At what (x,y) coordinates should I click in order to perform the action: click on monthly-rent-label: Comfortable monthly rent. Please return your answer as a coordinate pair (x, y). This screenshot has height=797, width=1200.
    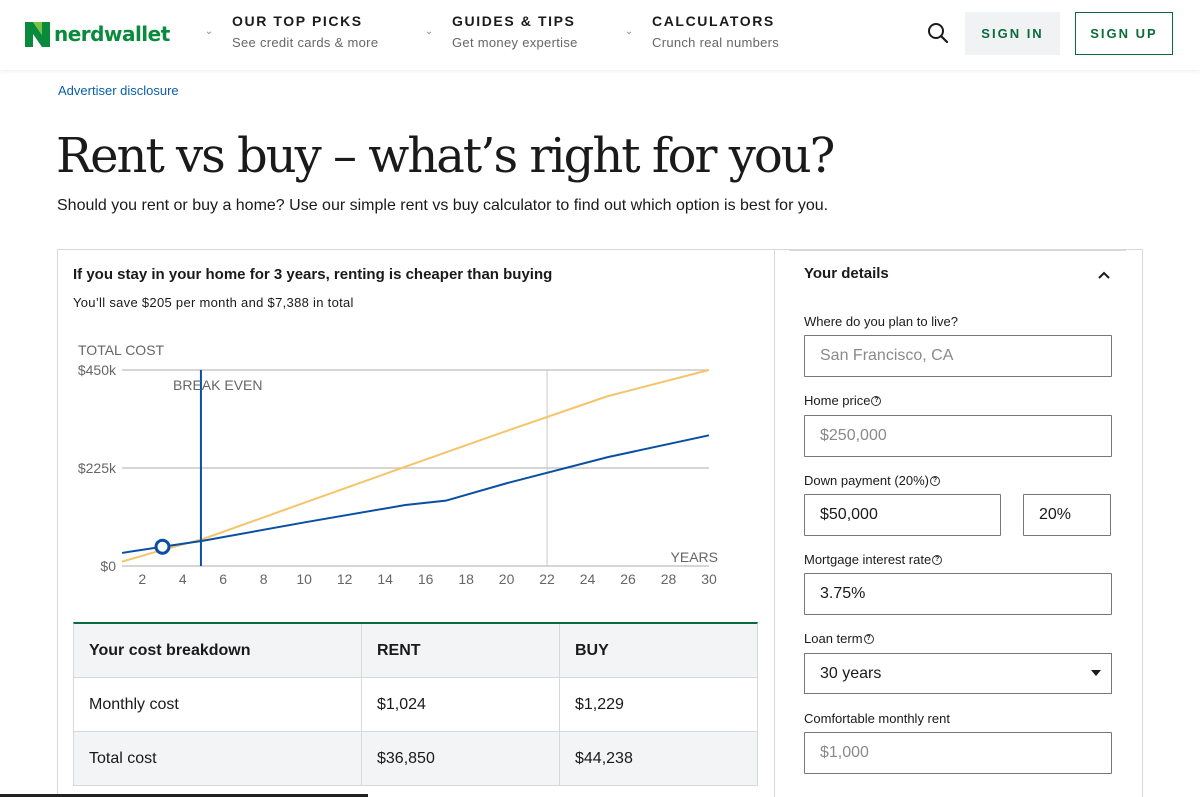
    Looking at the image, I should click on (877, 718).